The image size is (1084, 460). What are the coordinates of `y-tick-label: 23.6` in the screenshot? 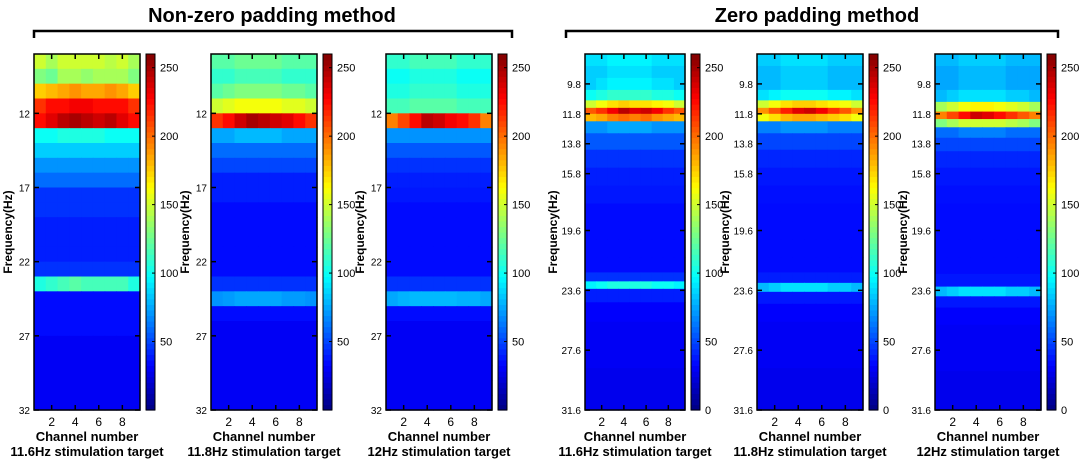 It's located at (744, 291).